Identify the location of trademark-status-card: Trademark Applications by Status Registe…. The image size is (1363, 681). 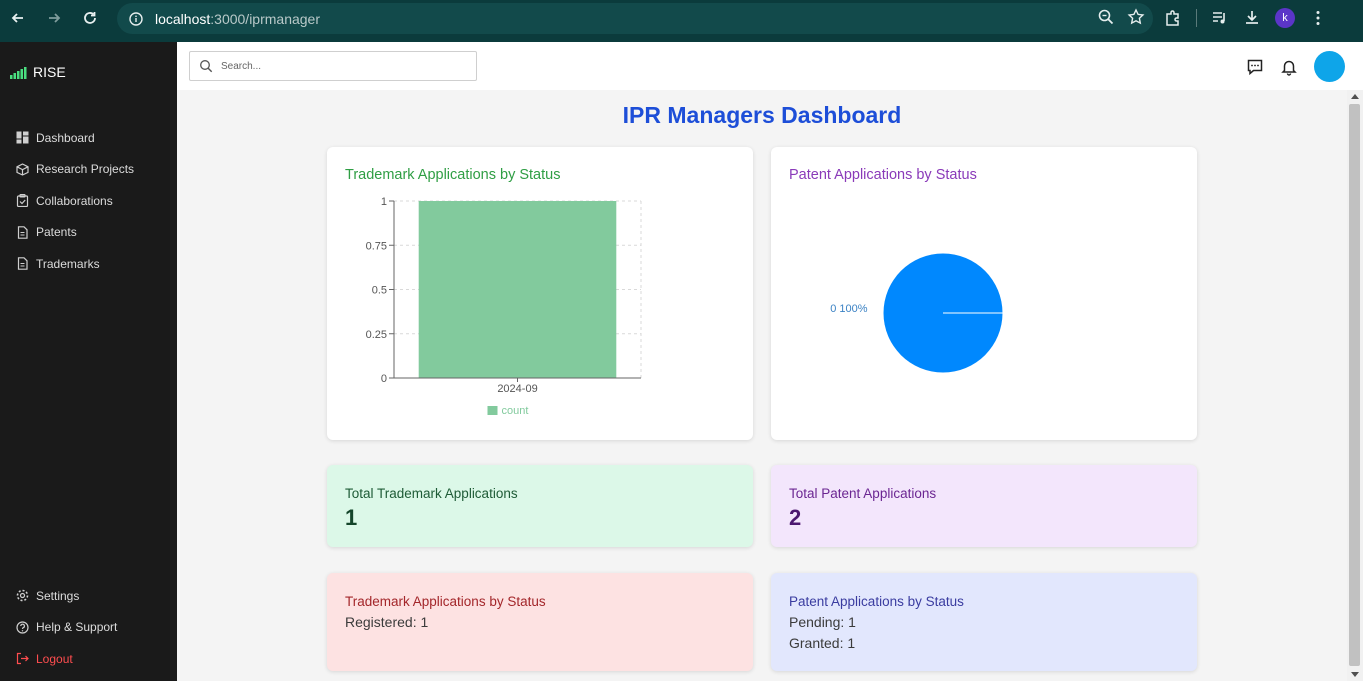
(540, 622).